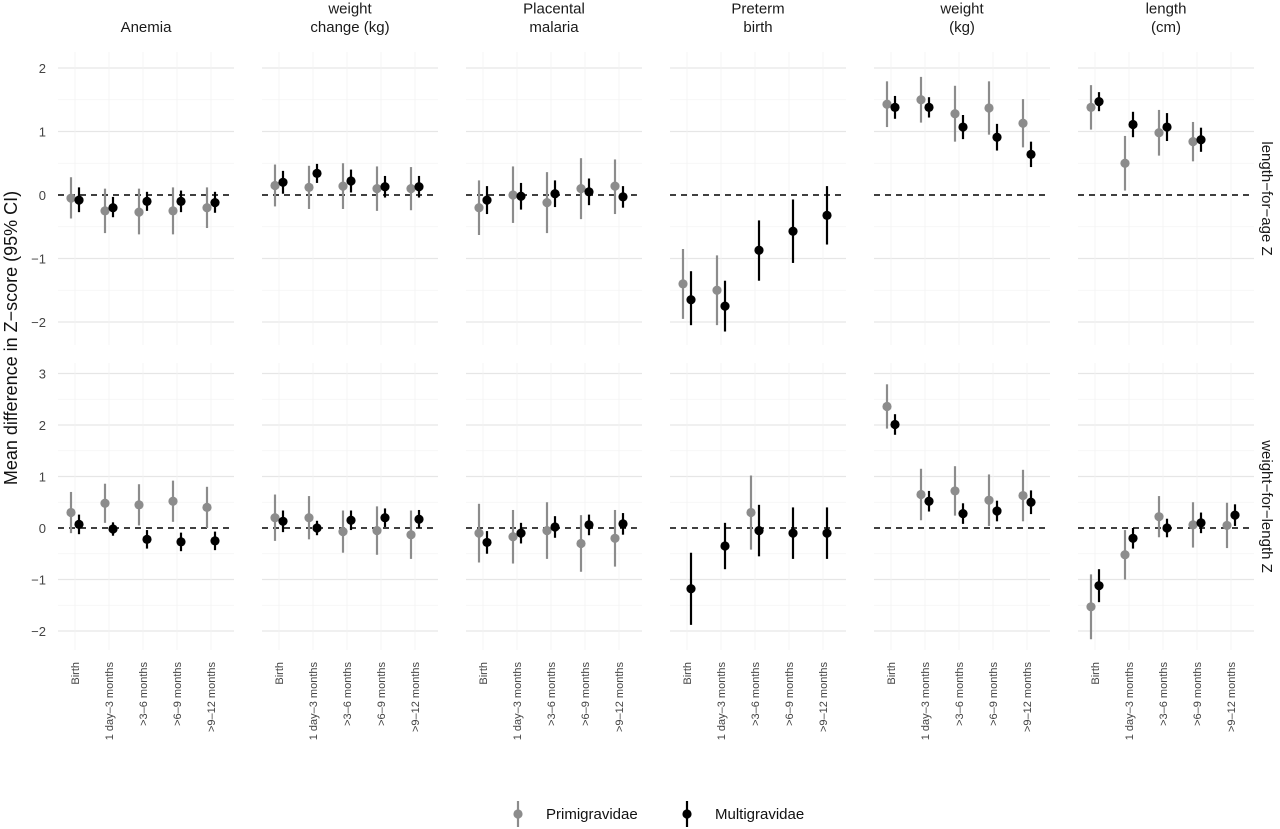  I want to click on column-title-line: length, so click(1166, 9).